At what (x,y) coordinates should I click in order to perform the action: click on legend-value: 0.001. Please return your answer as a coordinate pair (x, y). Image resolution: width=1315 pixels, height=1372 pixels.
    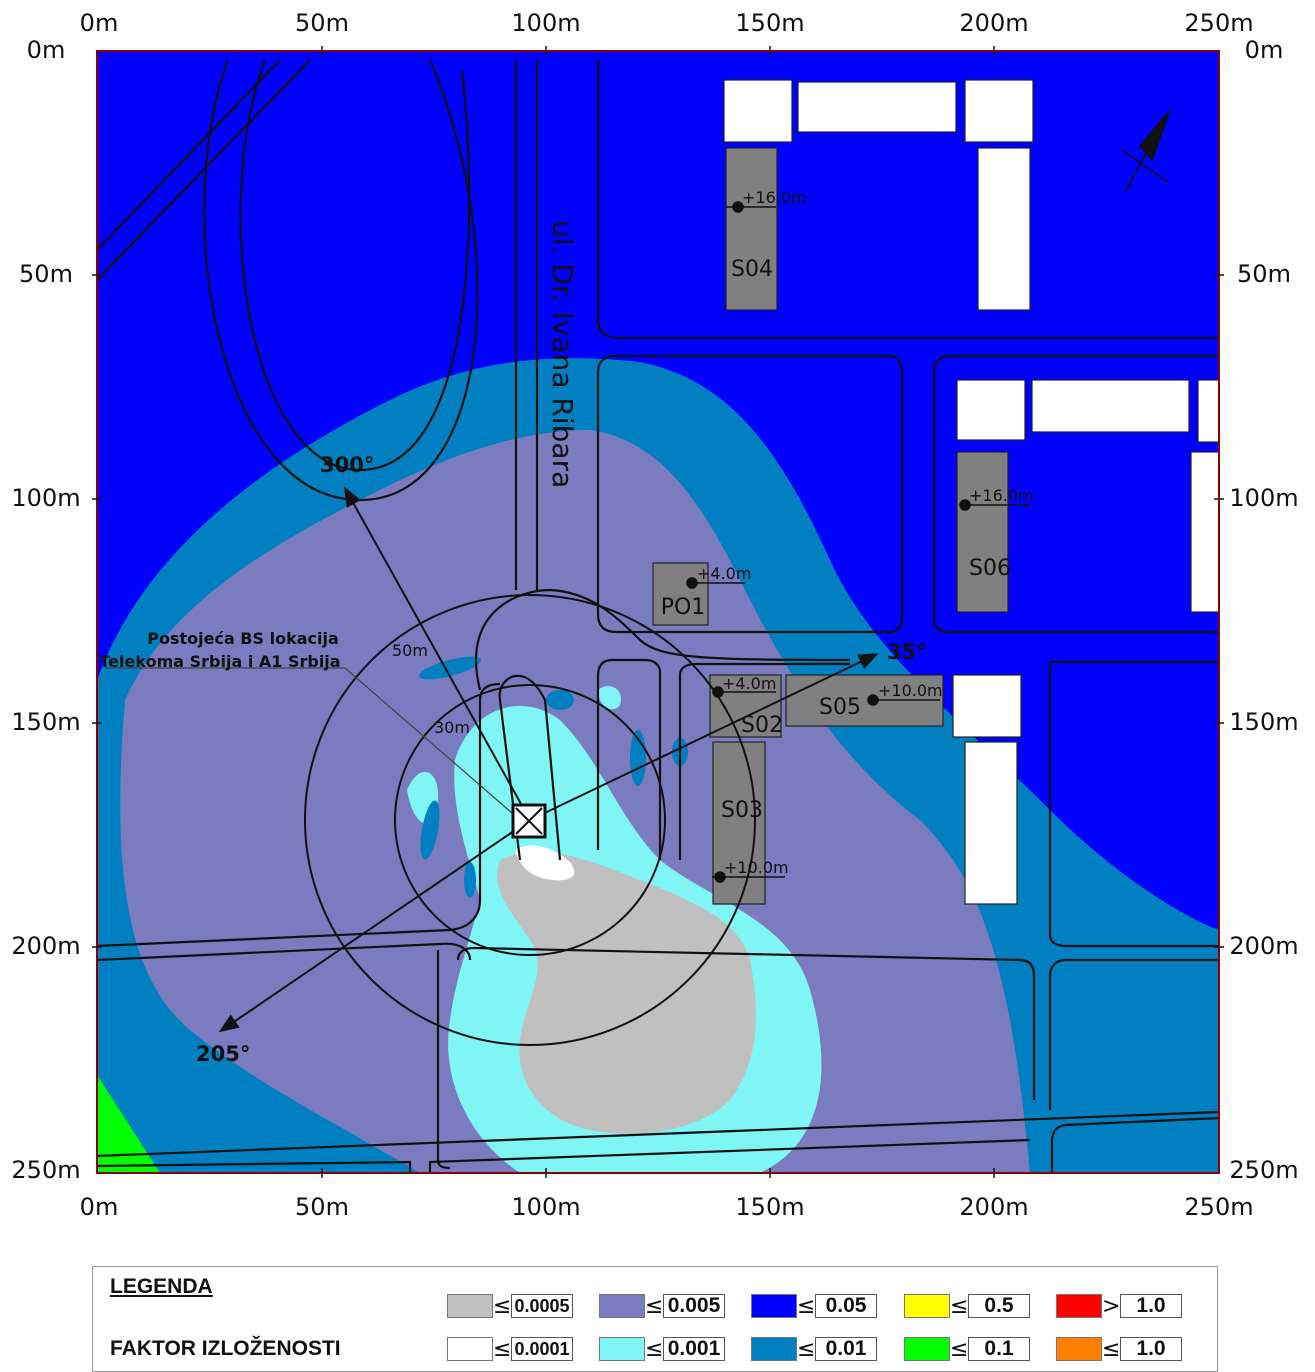
    Looking at the image, I should click on (694, 1349).